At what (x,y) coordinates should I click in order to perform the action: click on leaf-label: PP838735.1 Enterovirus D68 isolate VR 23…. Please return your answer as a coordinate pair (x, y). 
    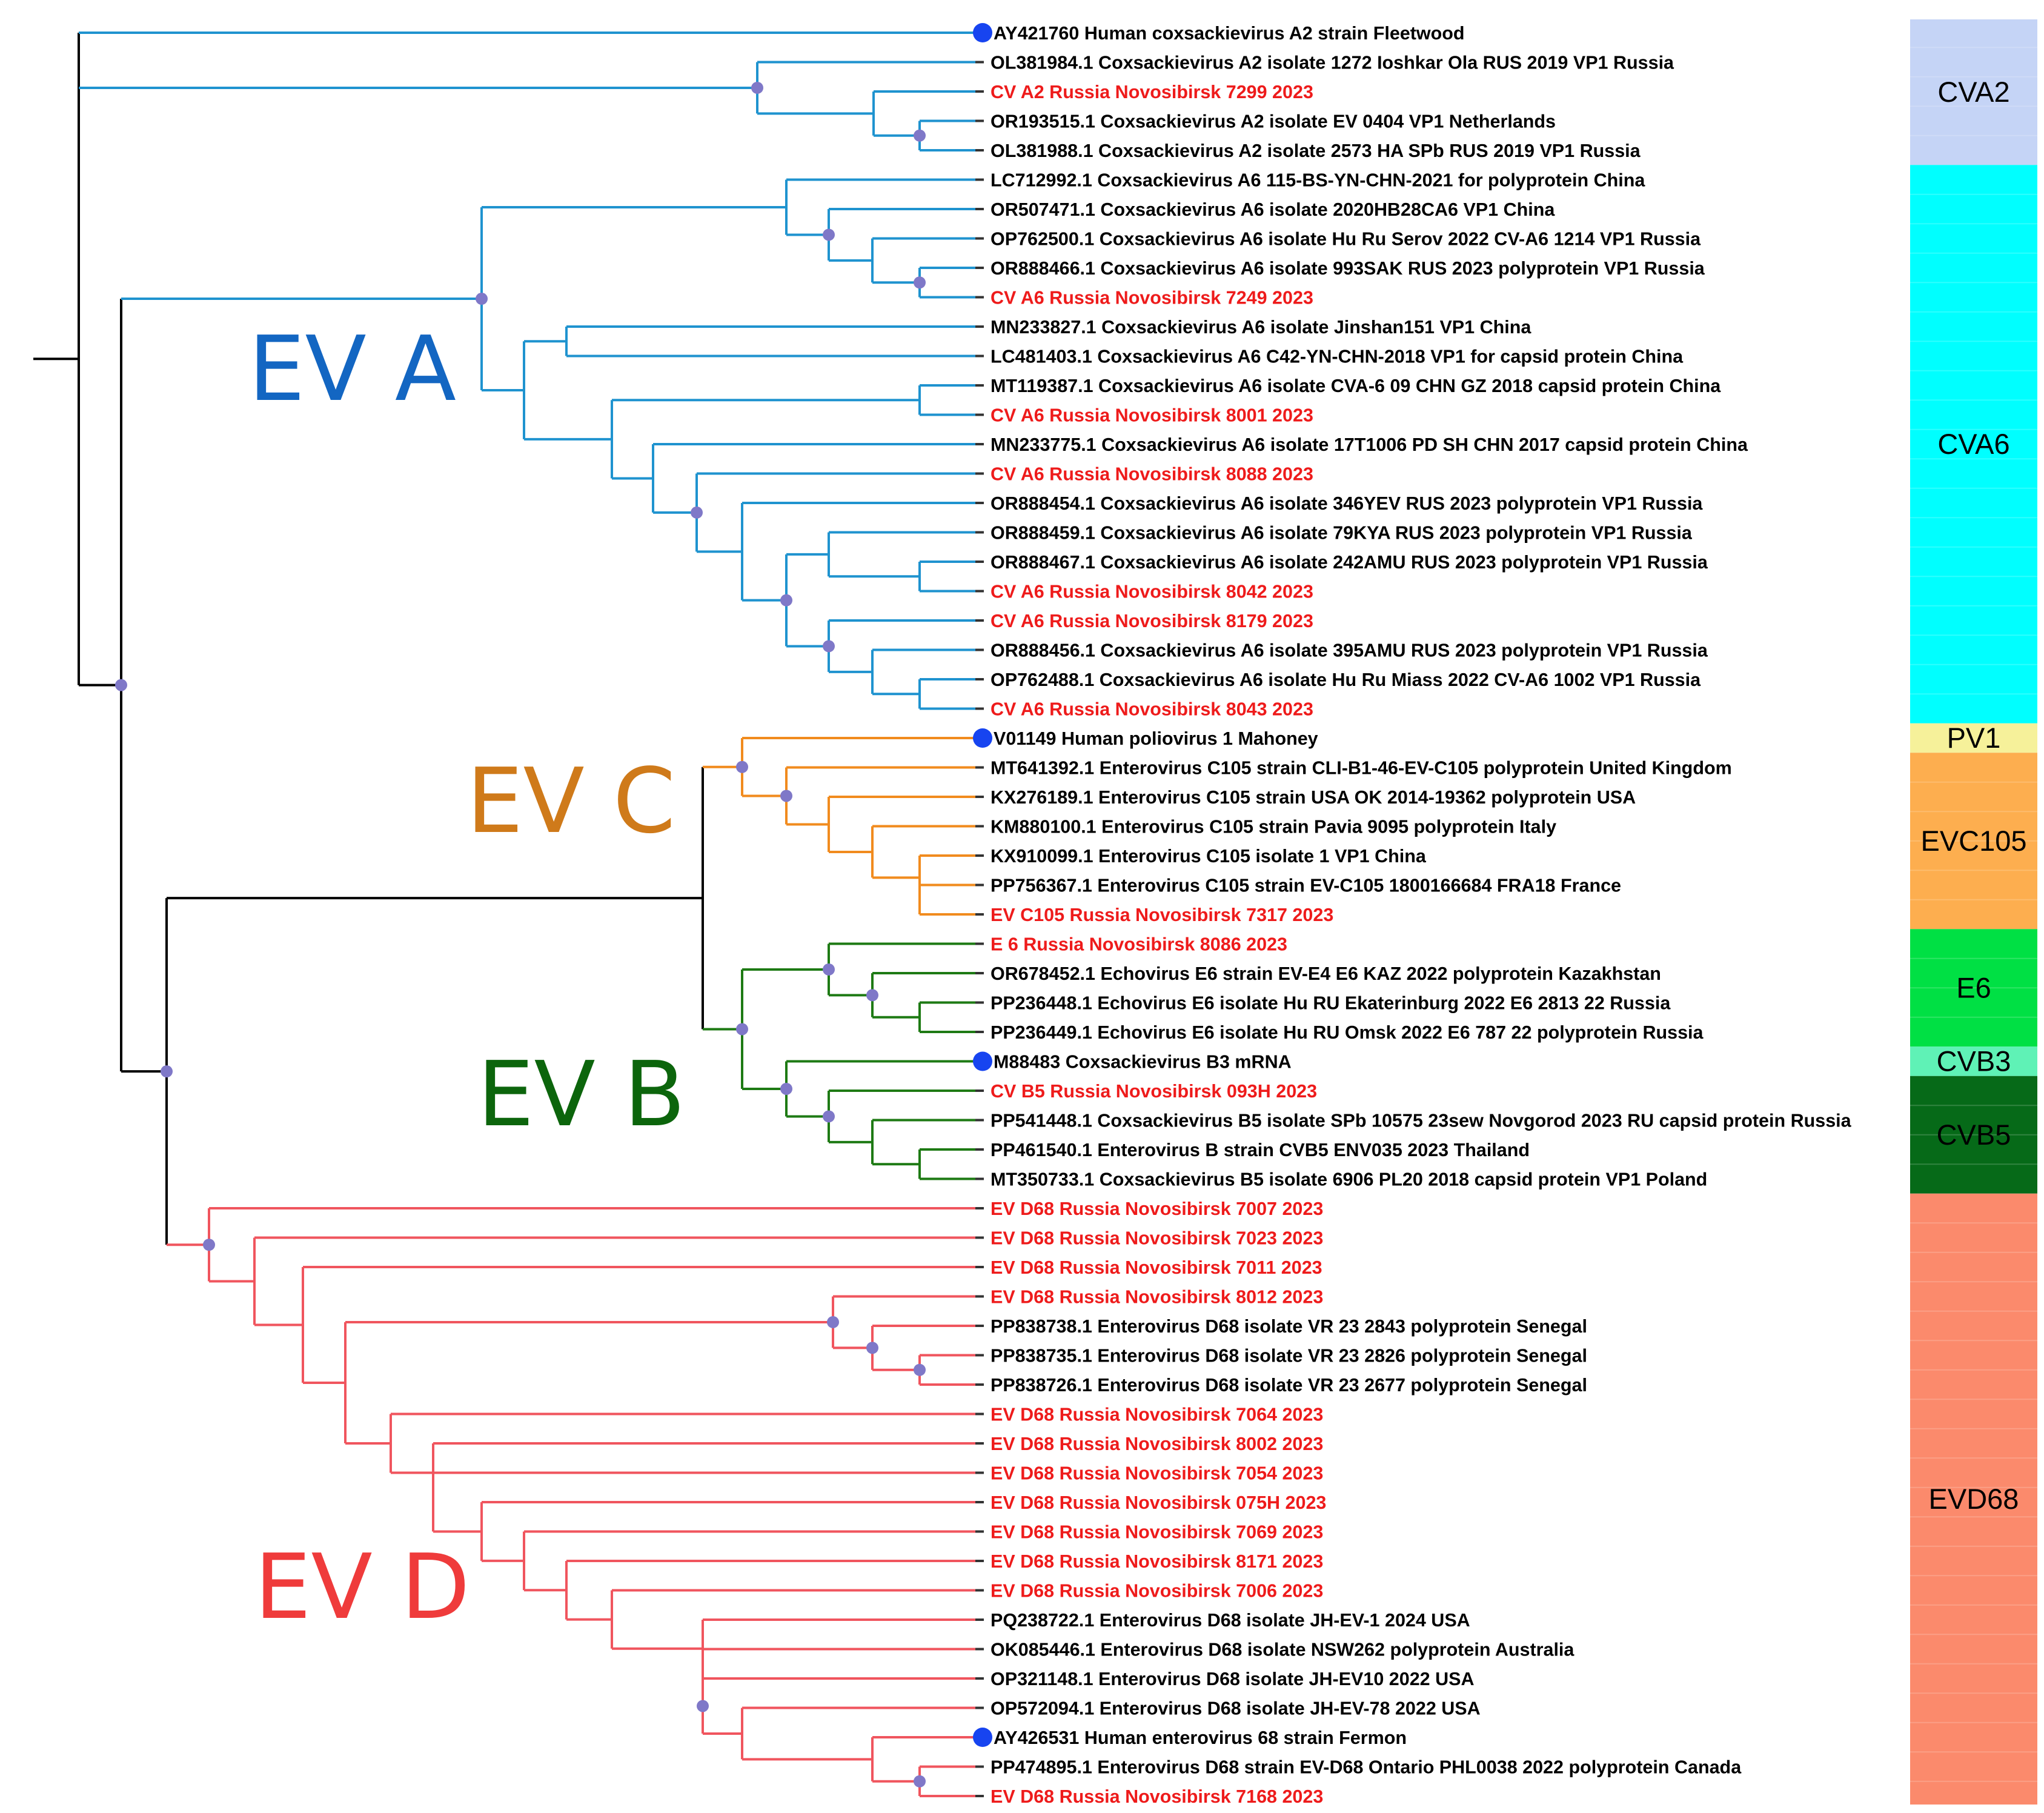
    Looking at the image, I should click on (1288, 1356).